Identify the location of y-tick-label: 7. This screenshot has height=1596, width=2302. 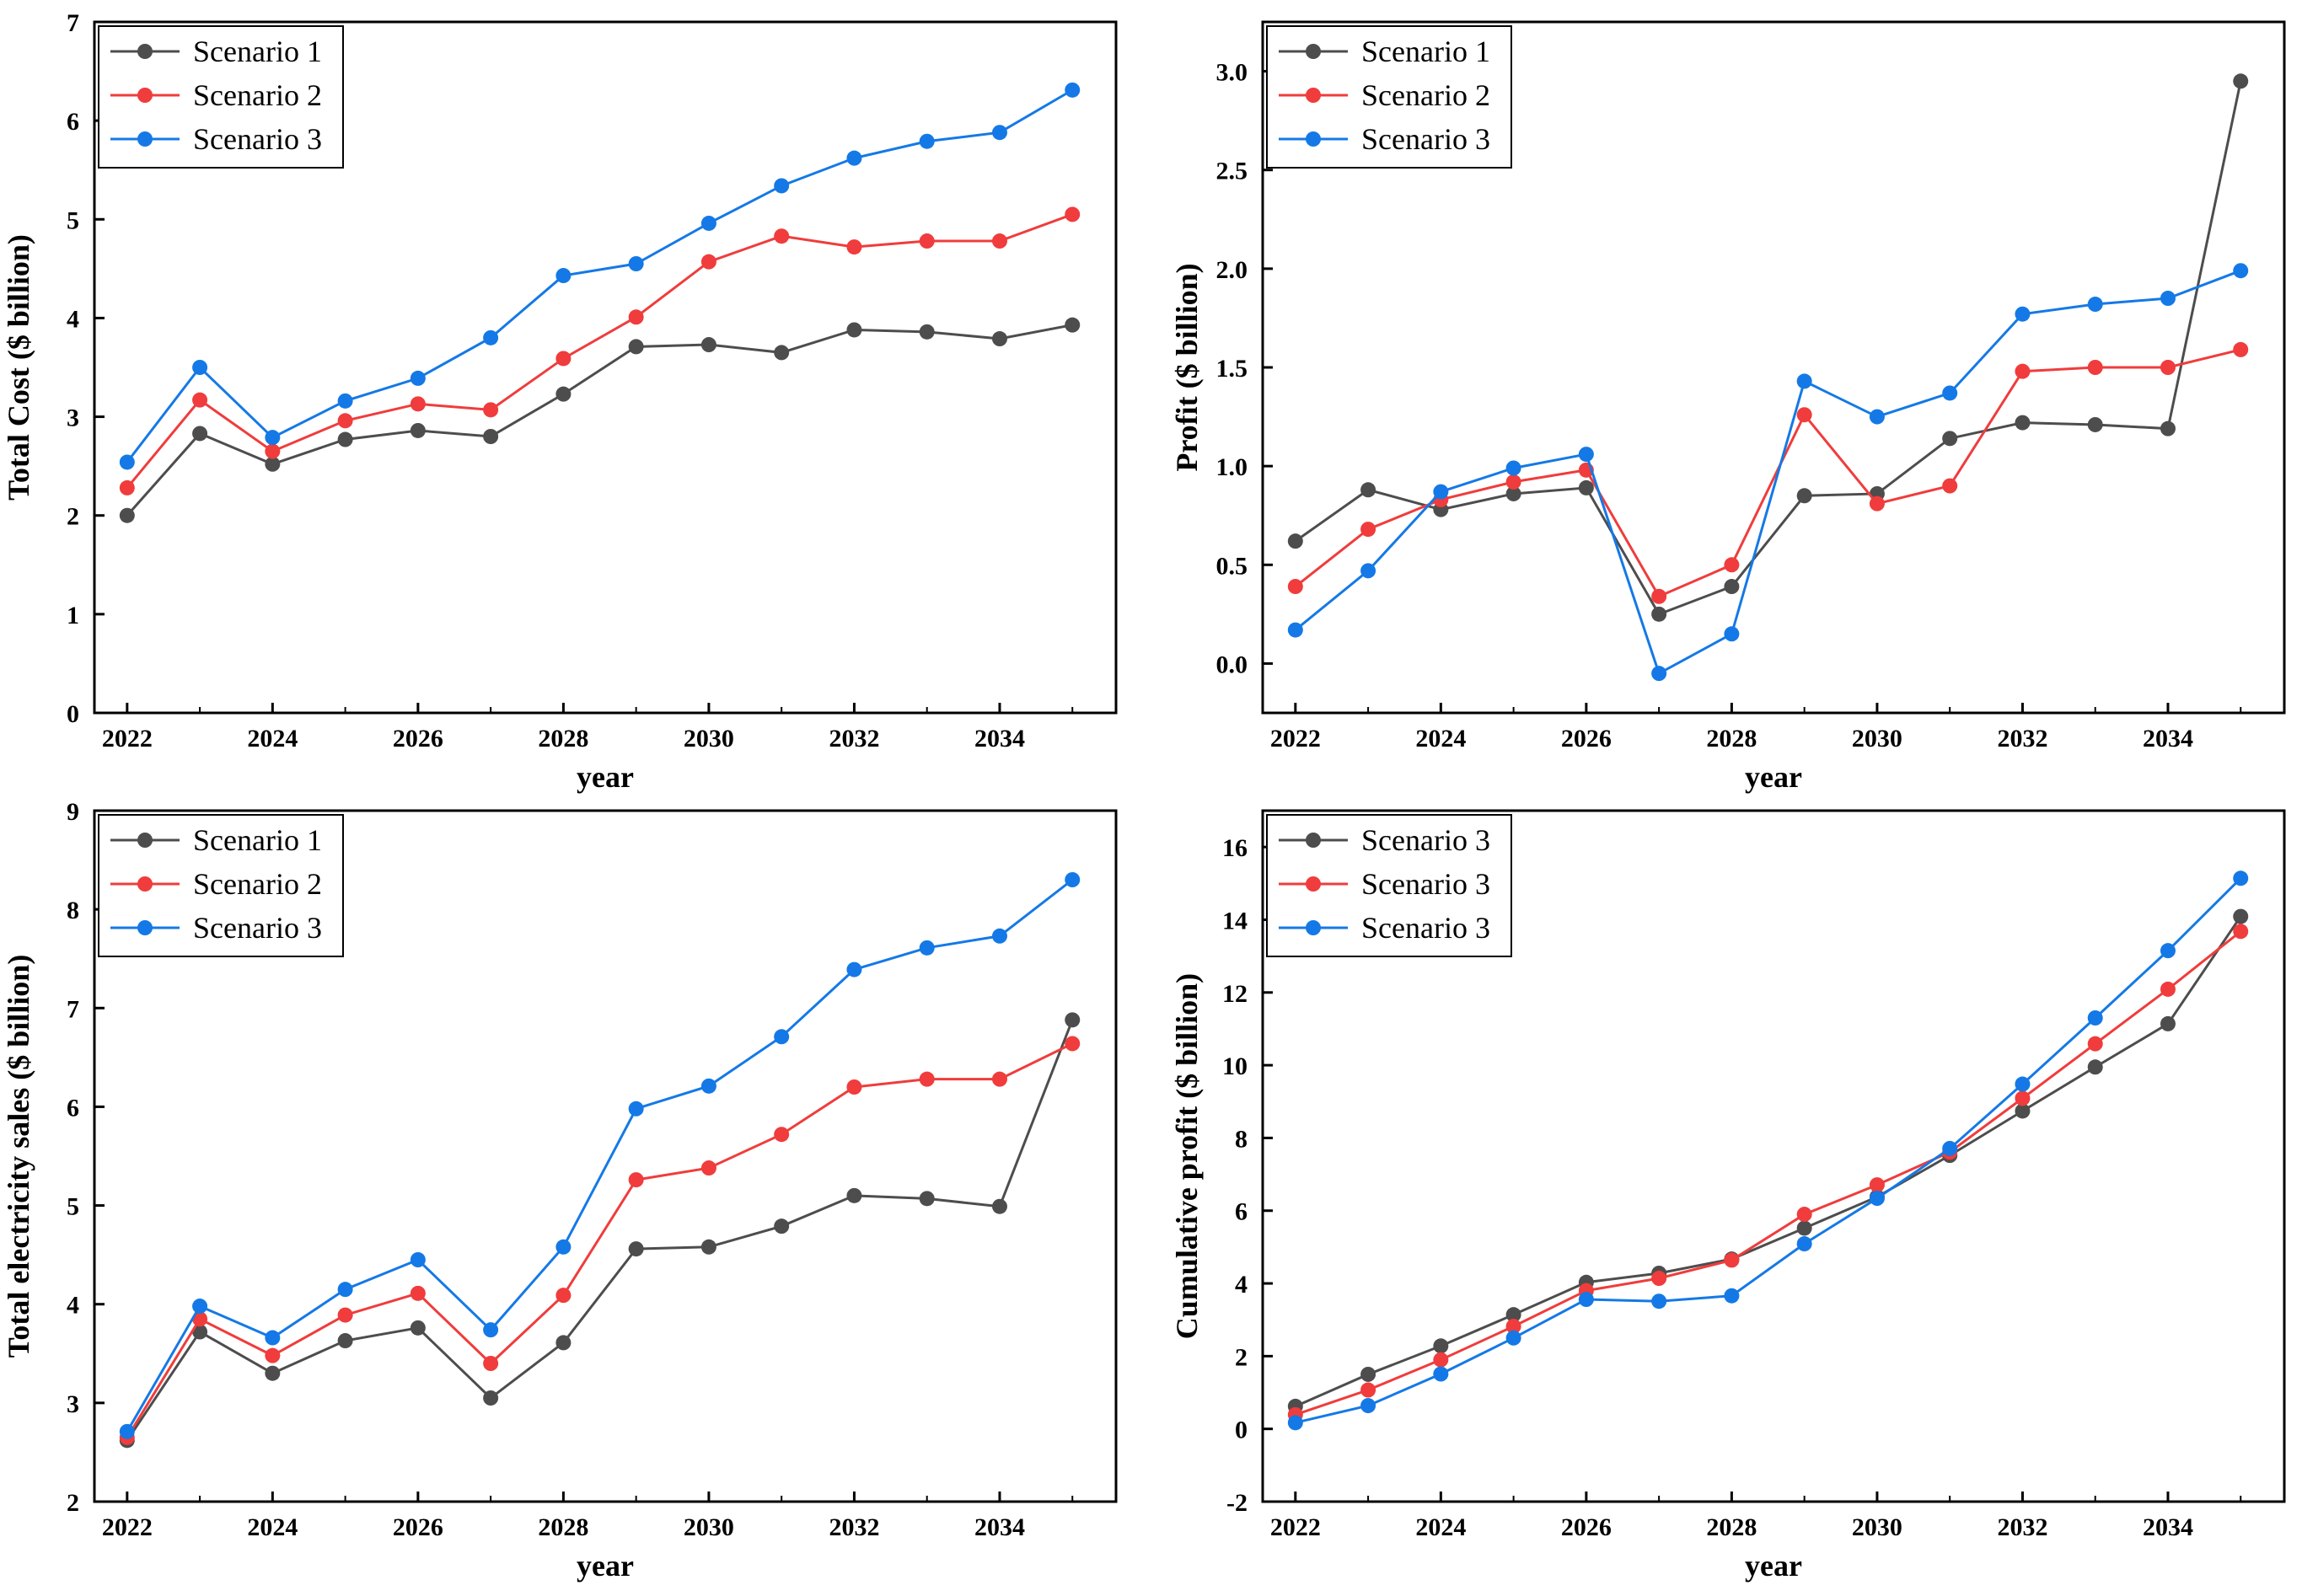
(73, 23).